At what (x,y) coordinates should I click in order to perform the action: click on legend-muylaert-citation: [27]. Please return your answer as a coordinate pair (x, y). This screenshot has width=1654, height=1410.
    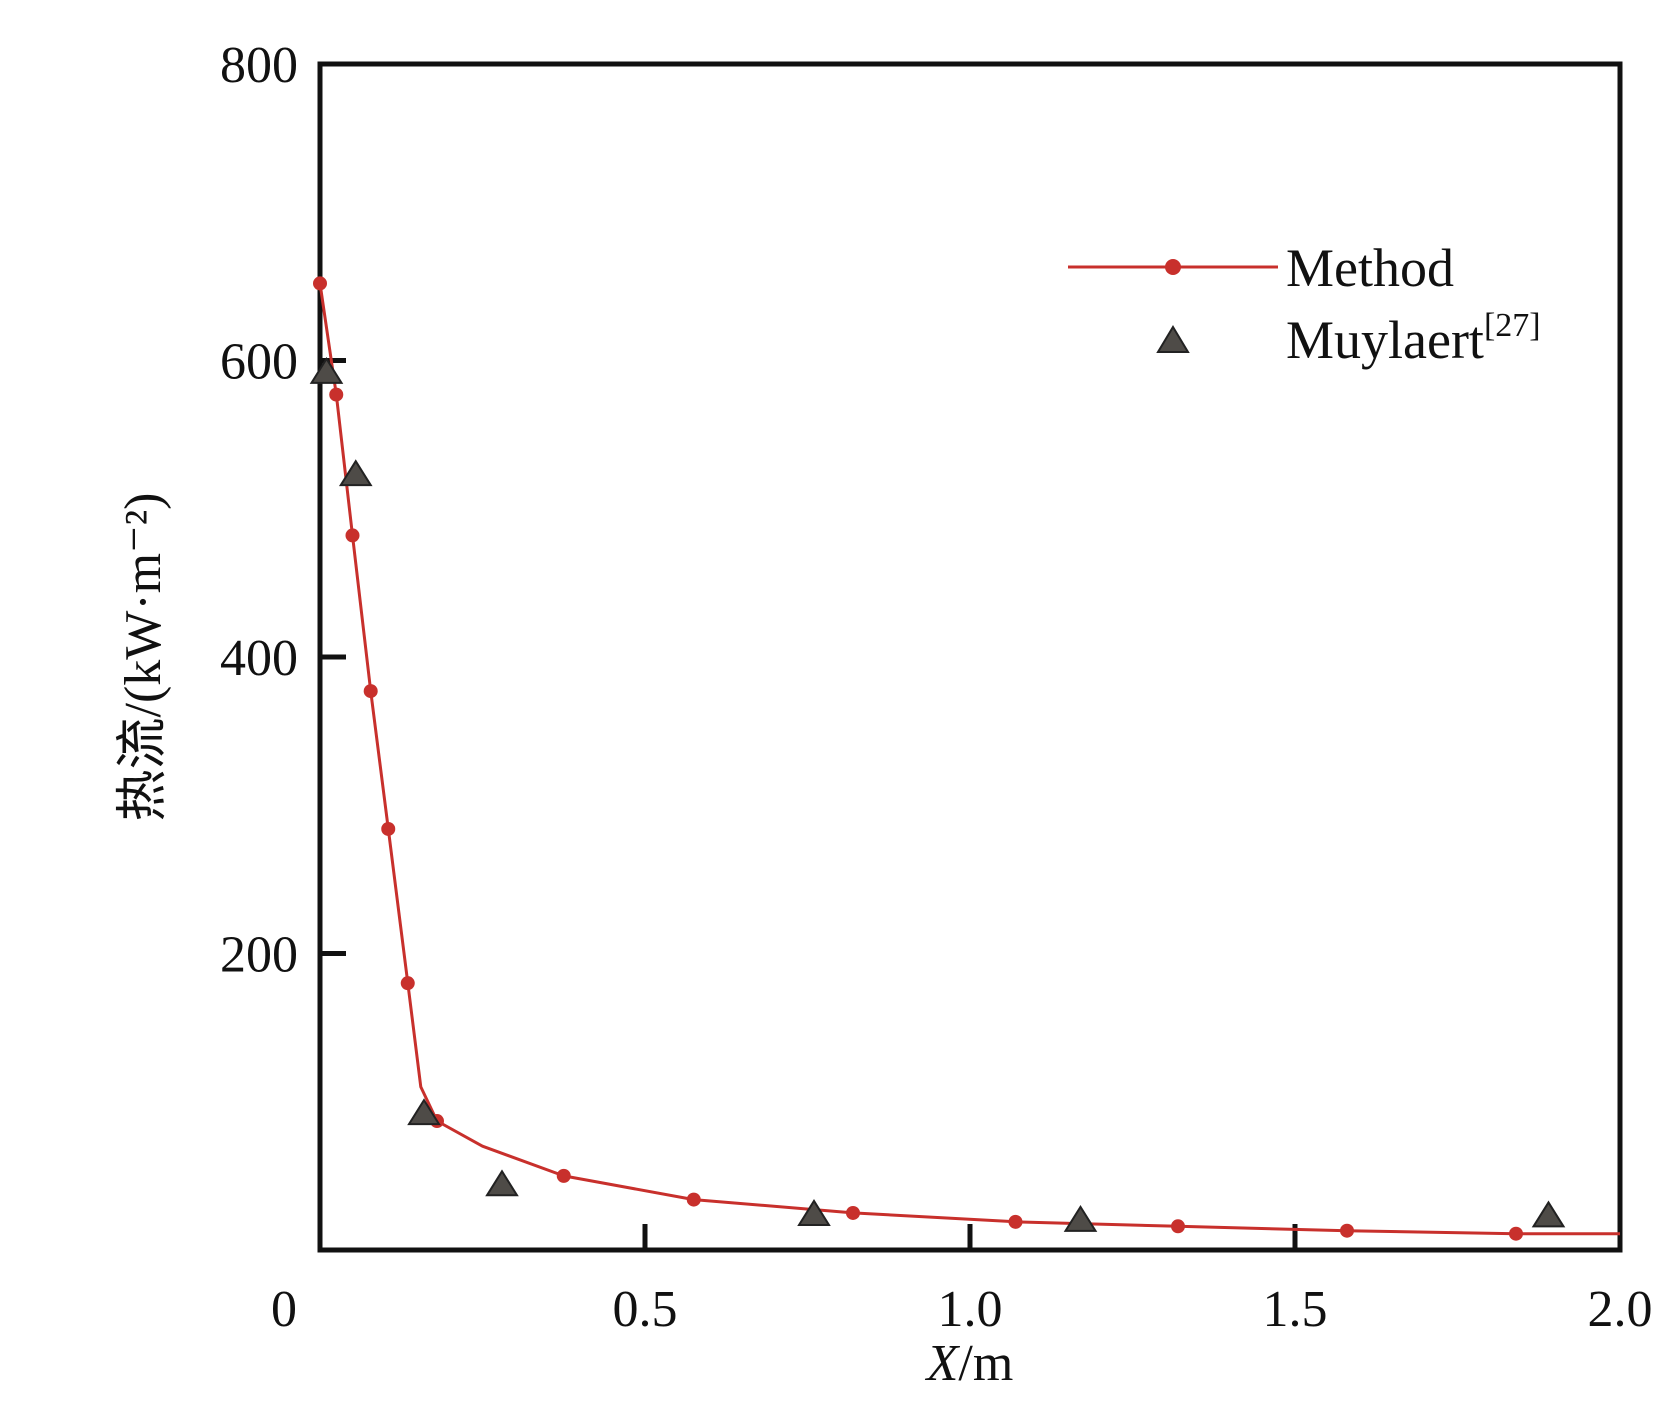
    Looking at the image, I should click on (1512, 325).